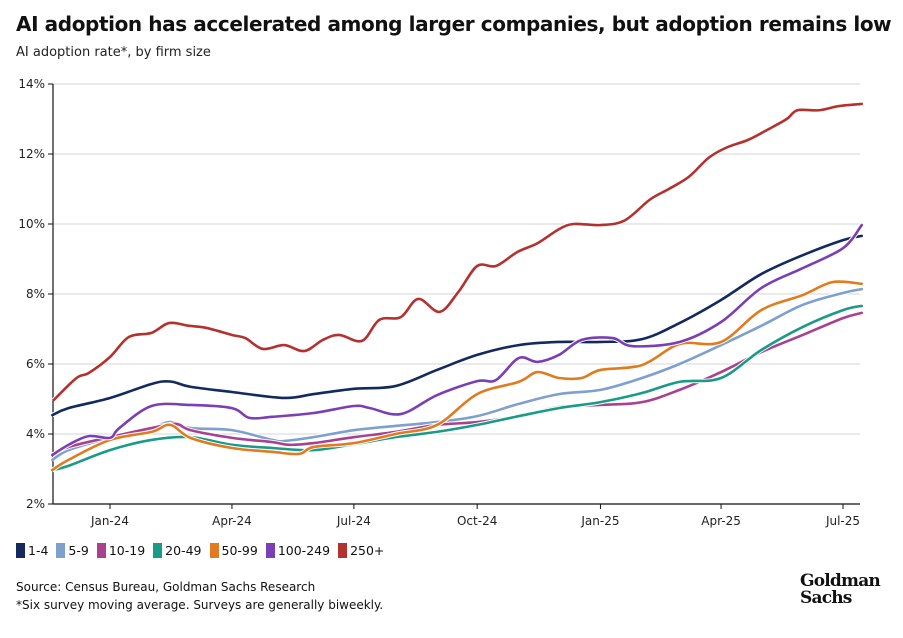 This screenshot has height=638, width=903. I want to click on y-axis: 2% 4% 6% 8% 10% 12% 14%, so click(36, 294).